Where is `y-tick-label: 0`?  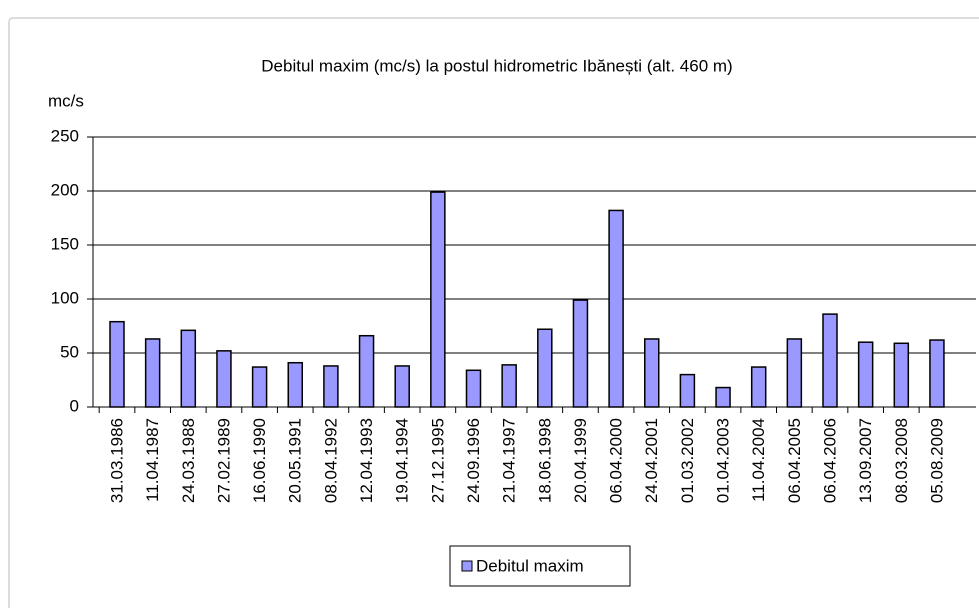
y-tick-label: 0 is located at coordinates (74, 405).